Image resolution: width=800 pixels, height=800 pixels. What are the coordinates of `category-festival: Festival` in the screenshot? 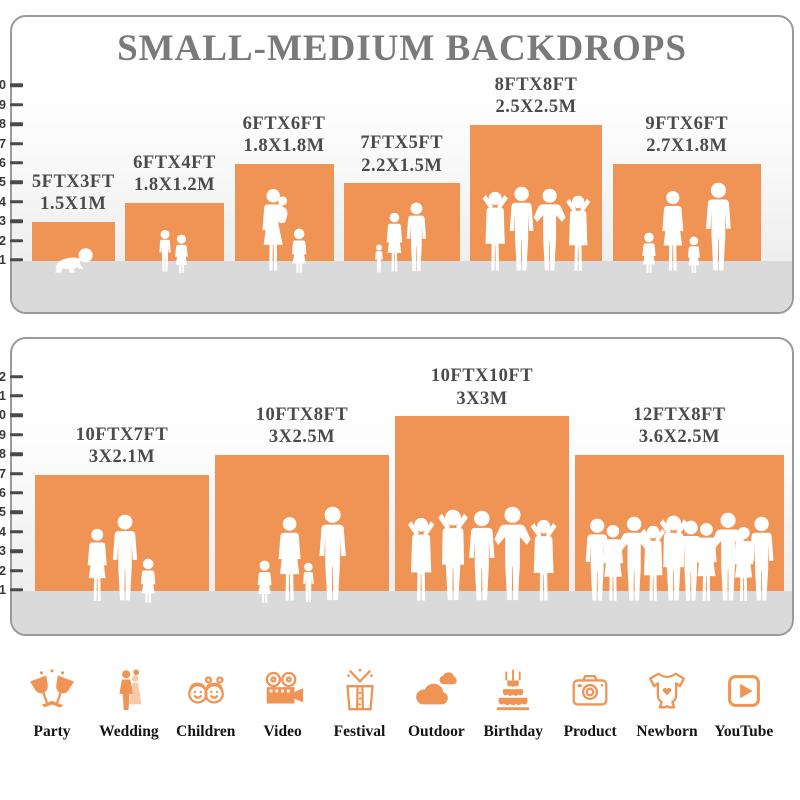 It's located at (360, 704).